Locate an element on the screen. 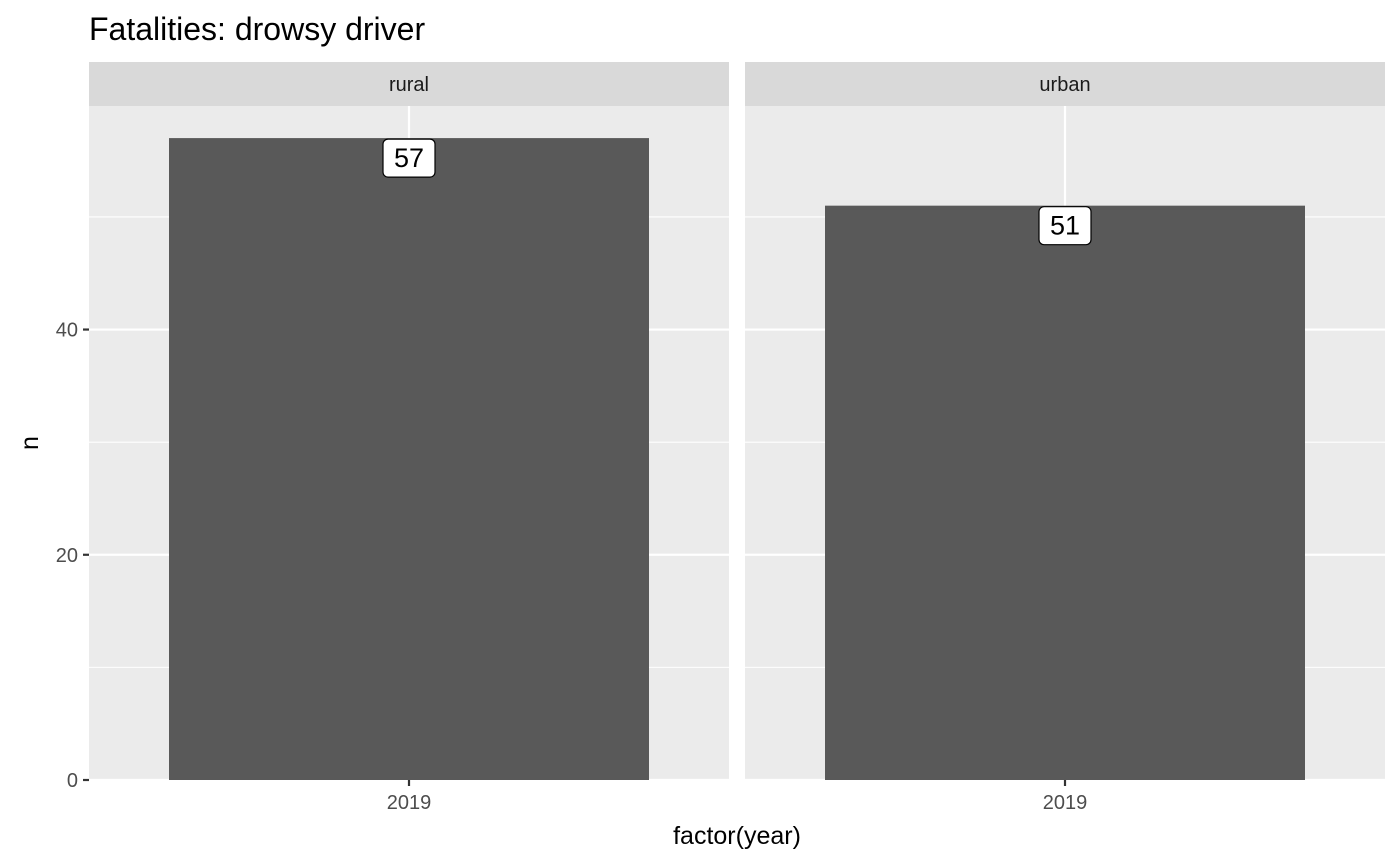  facet-strip-label: rural is located at coordinates (409, 85).